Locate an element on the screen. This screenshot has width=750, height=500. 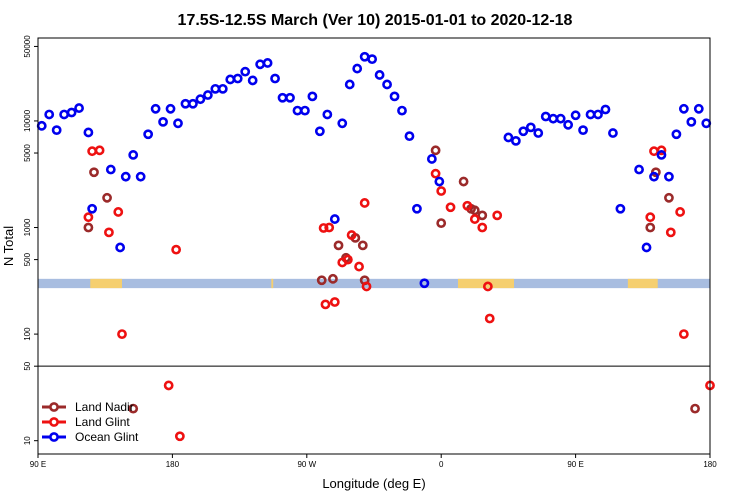
y-tick-label-3: 500 is located at coordinates (27, 259).